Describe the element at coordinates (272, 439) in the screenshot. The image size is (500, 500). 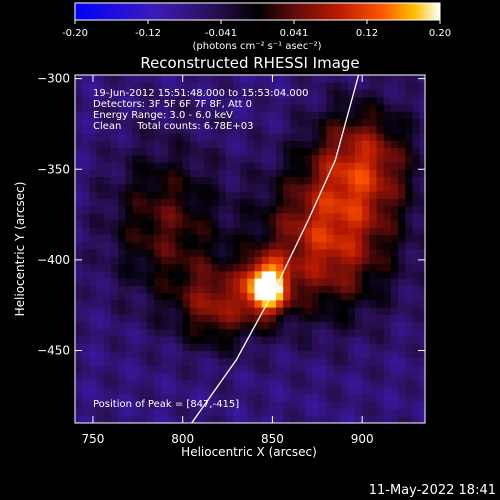
I see `x-tick-label: 850` at that location.